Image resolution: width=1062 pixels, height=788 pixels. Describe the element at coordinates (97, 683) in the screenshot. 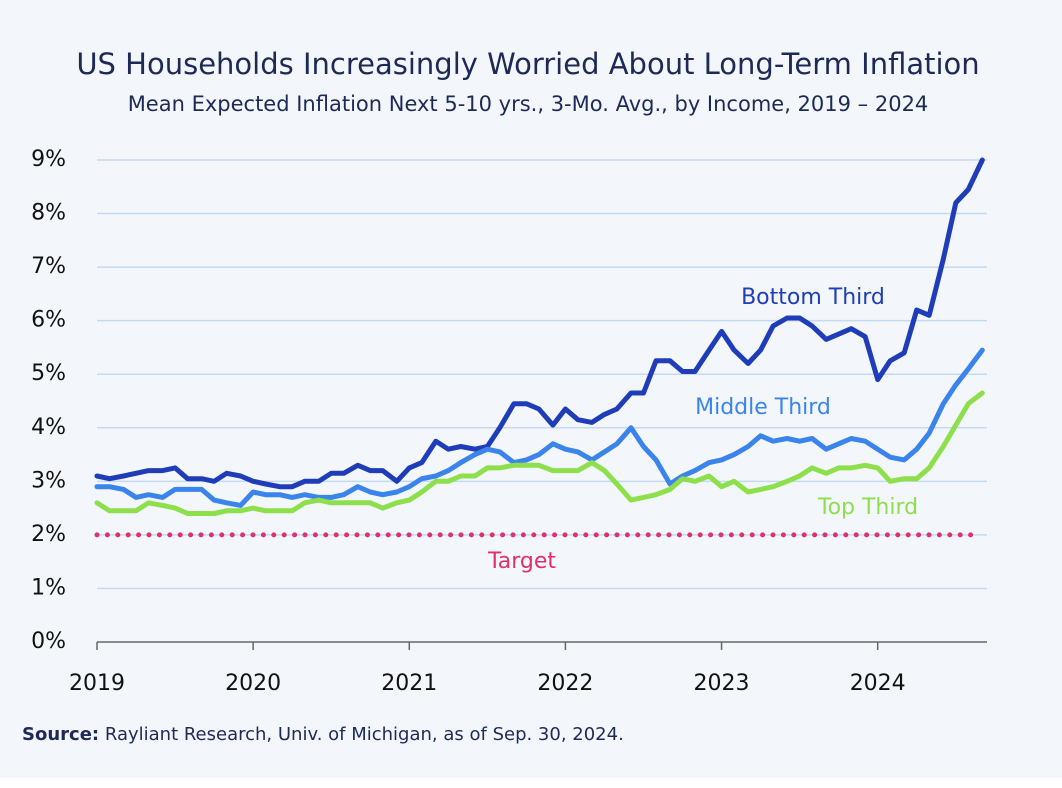

I see `x-tick-label: 2019` at that location.